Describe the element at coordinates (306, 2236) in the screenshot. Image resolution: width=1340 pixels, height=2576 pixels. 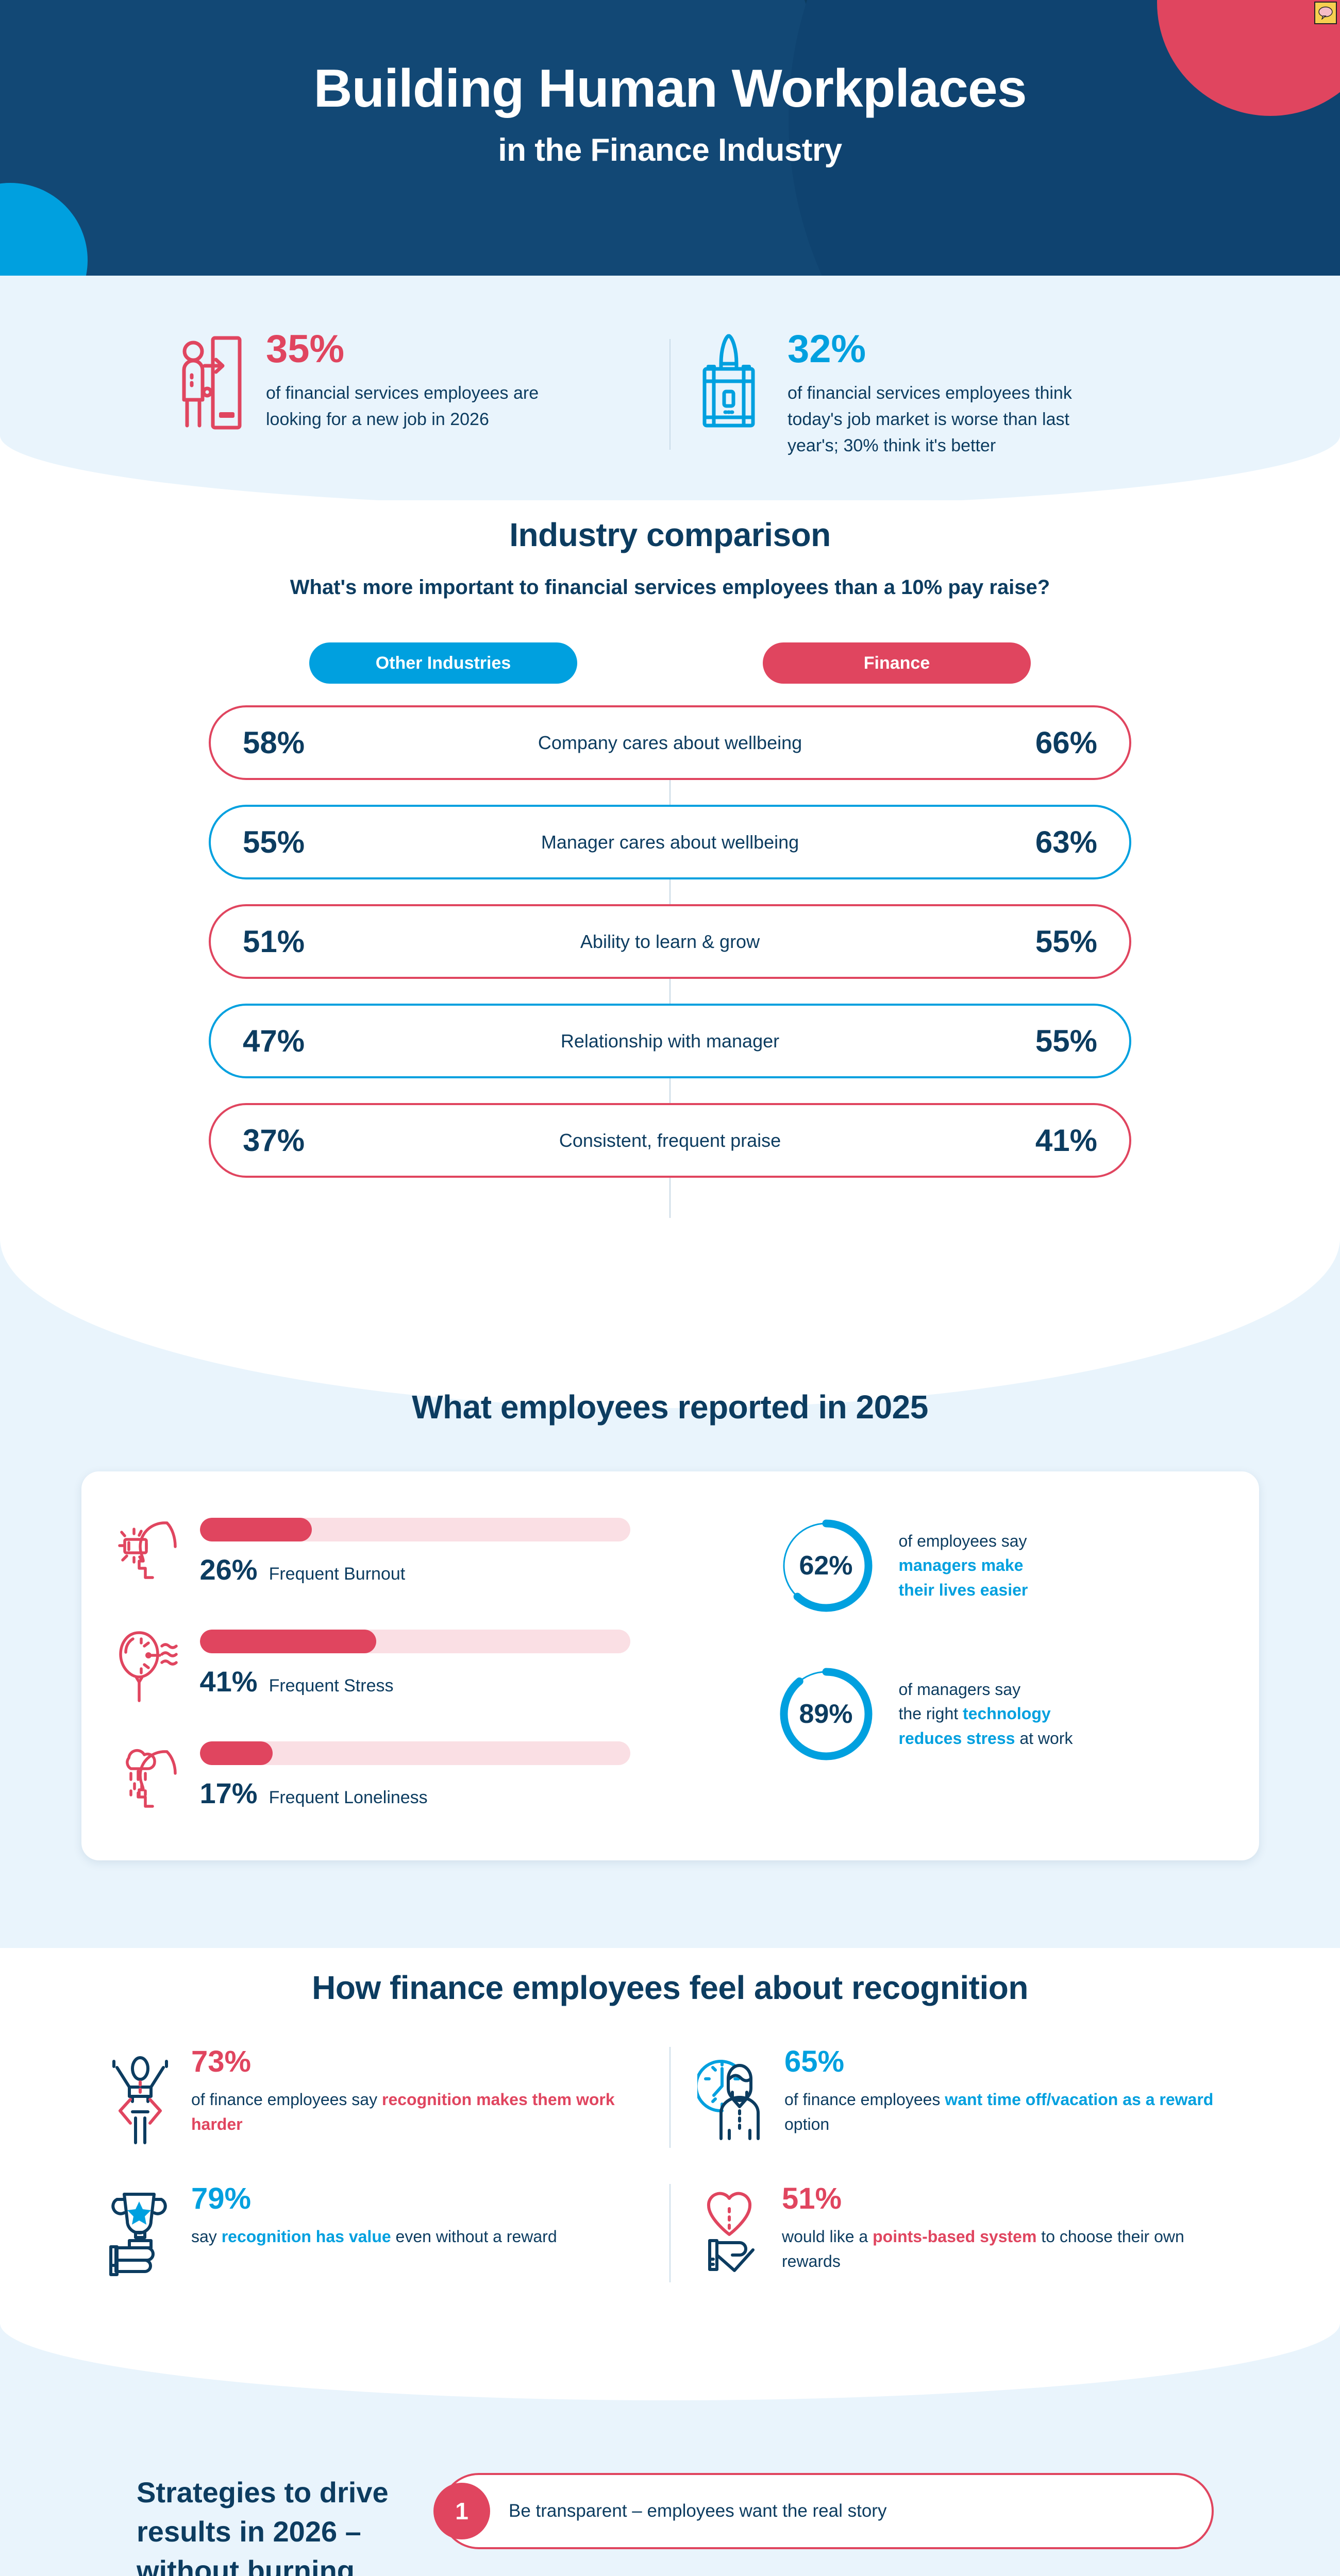
I see `recognition-text-highlight: recognition has value` at that location.